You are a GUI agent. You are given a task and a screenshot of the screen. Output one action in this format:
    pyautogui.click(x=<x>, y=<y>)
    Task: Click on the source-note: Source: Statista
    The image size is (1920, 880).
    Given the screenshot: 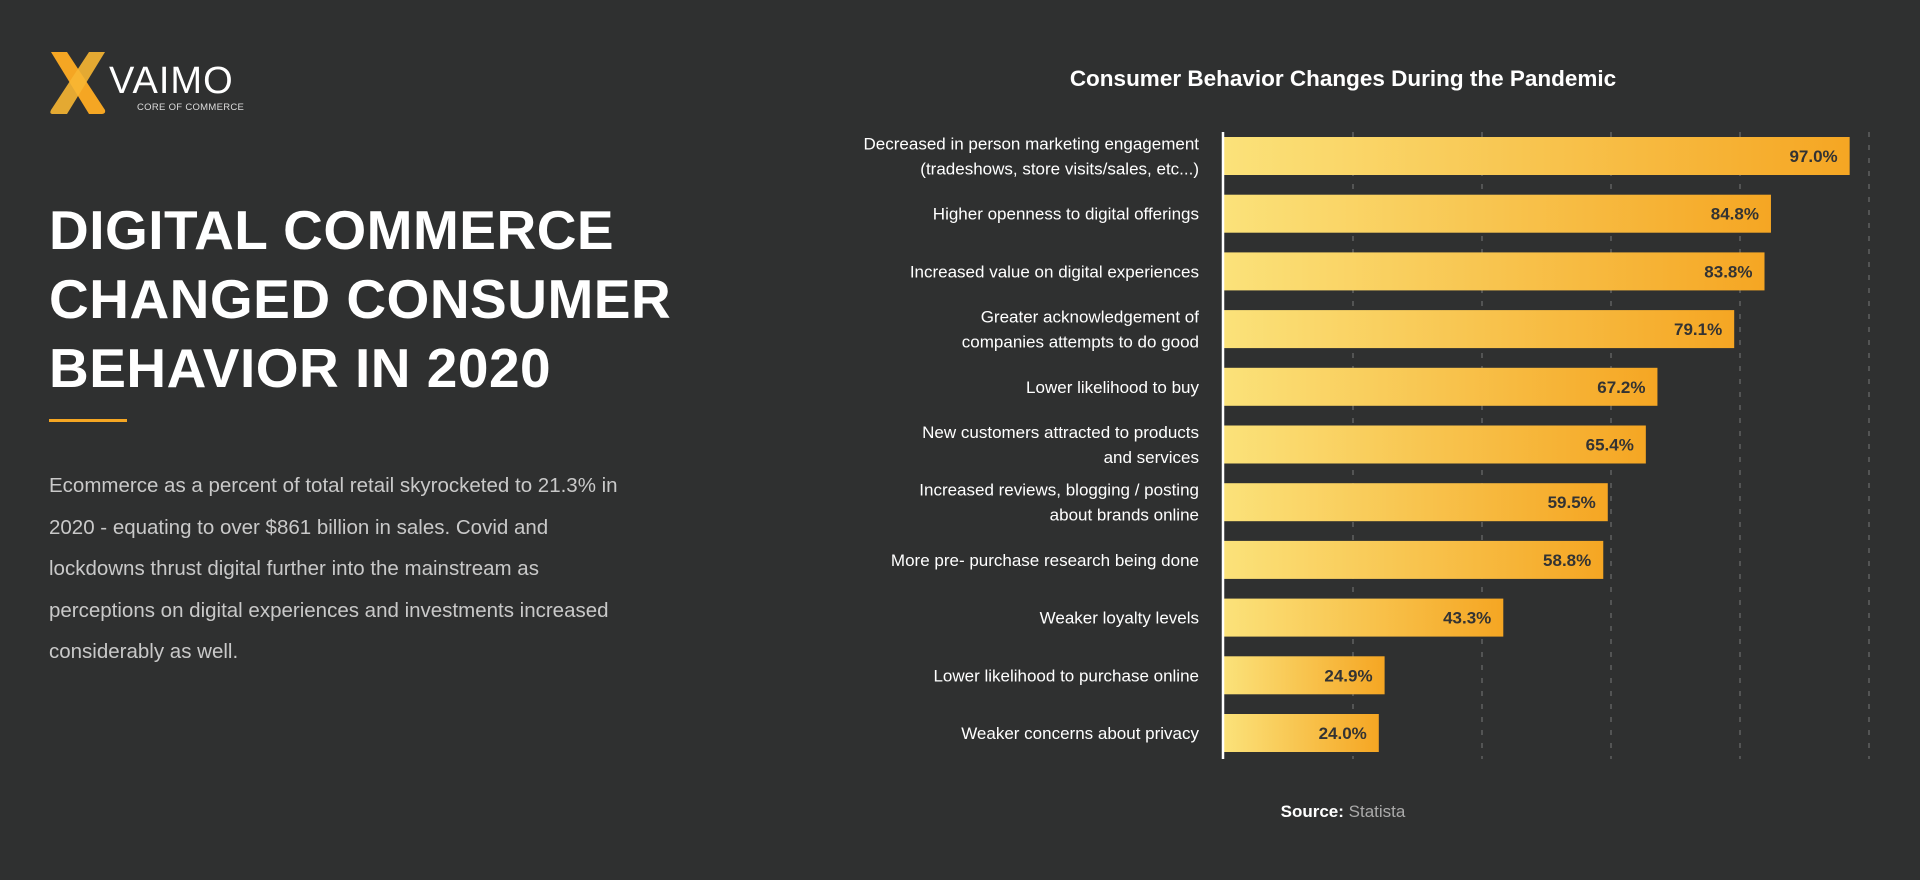 What is the action you would take?
    pyautogui.click(x=1343, y=812)
    